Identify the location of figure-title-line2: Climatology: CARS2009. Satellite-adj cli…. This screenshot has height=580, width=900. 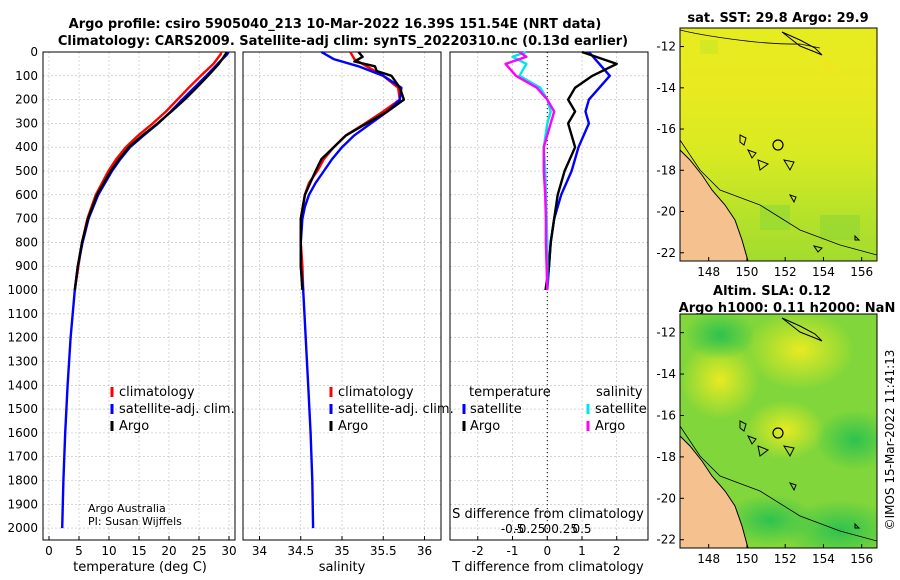
(343, 41).